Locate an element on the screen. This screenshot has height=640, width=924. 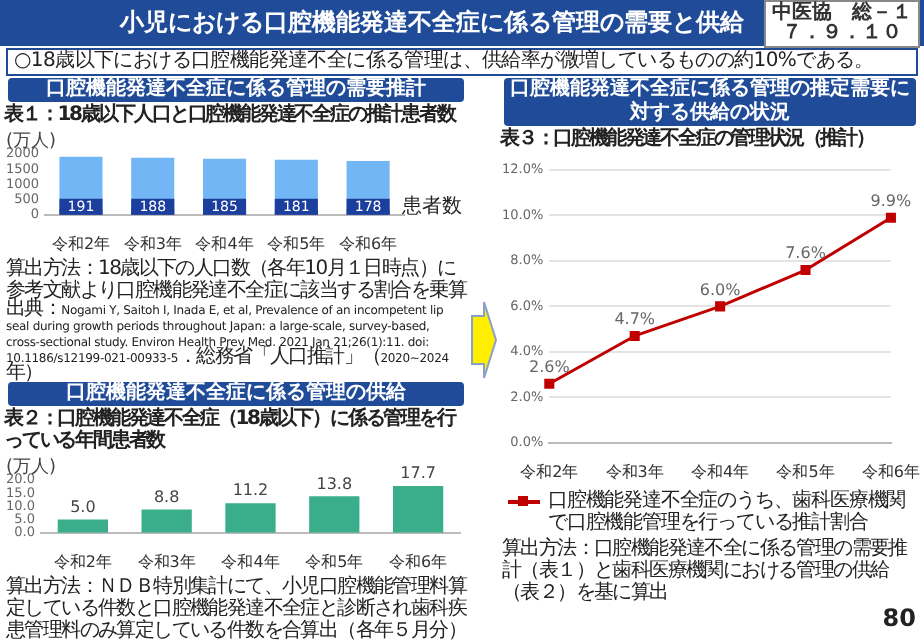
legend-label: 口腔機能発達不全症のうち、歯科医療機関で口腔機能管理を行っている推計割合 is located at coordinates (728, 512).